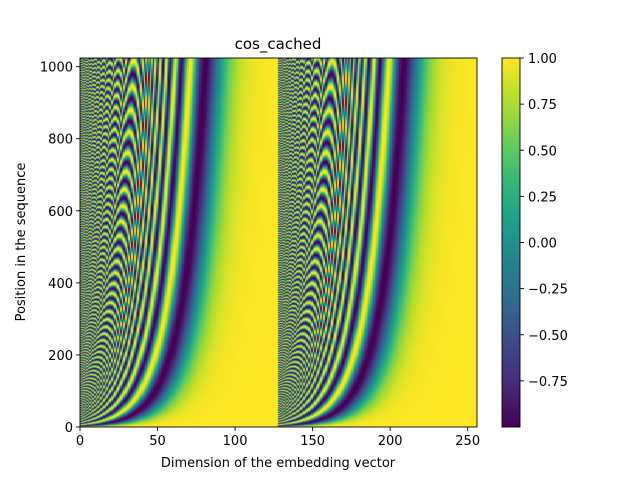  What do you see at coordinates (548, 290) in the screenshot?
I see `colorbar-tick-label: −0.25` at bounding box center [548, 290].